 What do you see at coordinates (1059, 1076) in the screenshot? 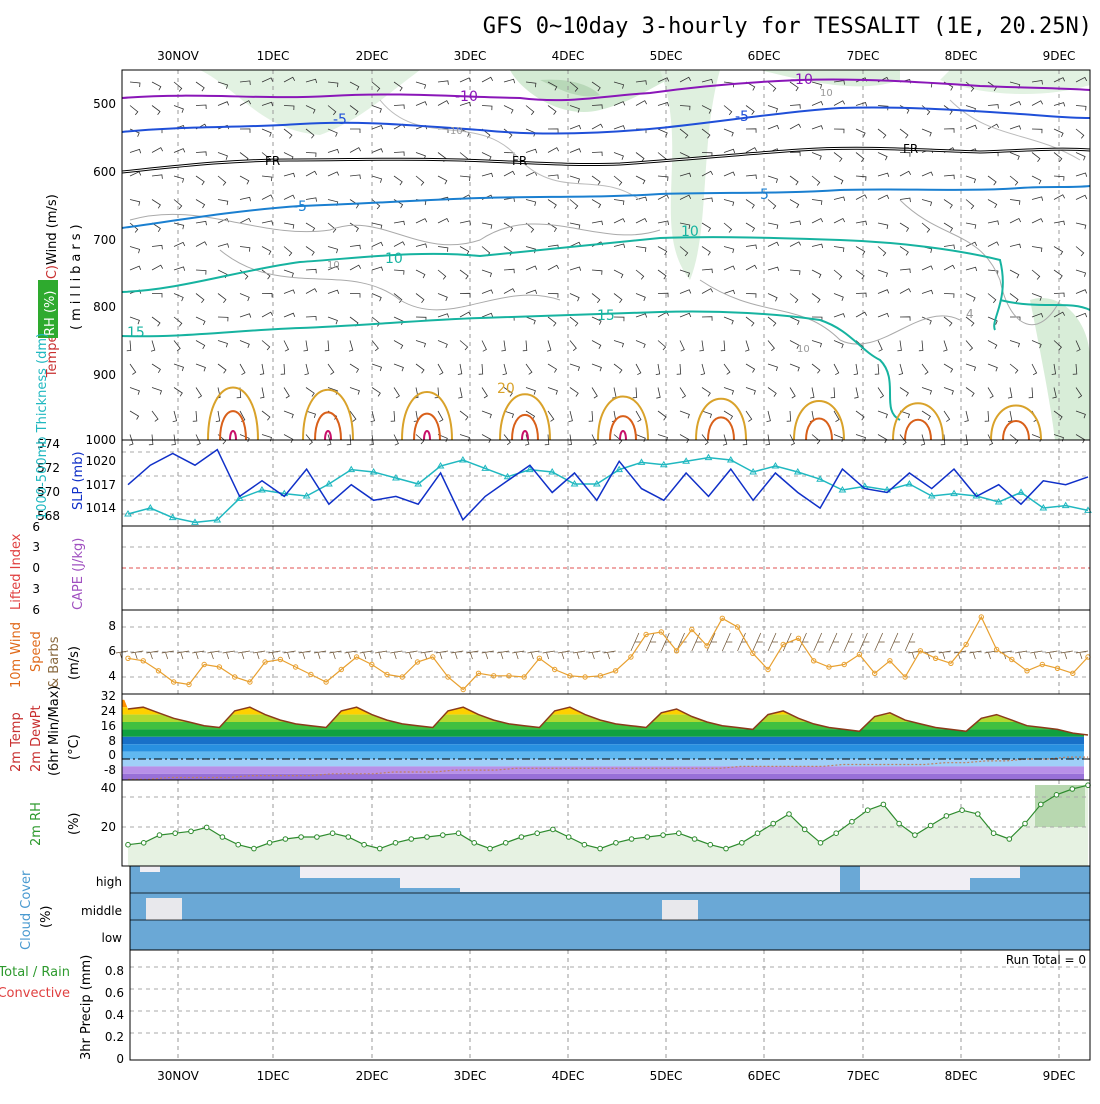
I see `bottom-date-label: 9DEC` at bounding box center [1059, 1076].